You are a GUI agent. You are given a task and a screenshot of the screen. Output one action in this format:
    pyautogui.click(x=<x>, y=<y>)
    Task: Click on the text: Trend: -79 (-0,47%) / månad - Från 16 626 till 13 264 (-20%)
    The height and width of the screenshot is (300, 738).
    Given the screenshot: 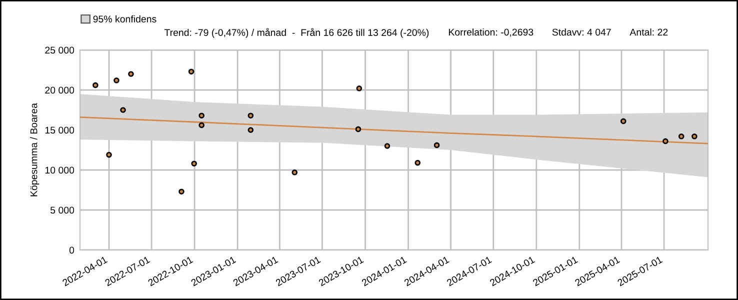 What is the action you would take?
    pyautogui.click(x=296, y=33)
    